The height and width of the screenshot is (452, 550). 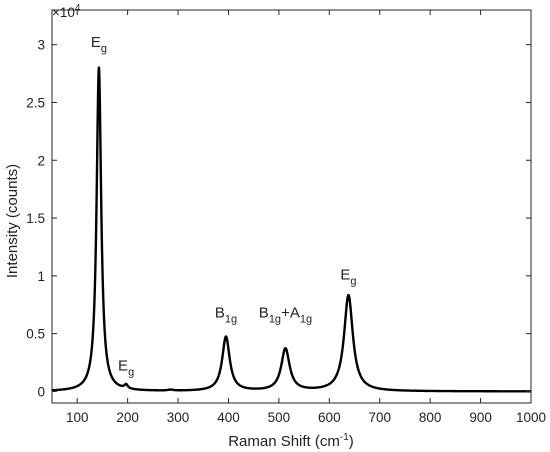 I want to click on y-tick-label: 1, so click(x=41, y=276).